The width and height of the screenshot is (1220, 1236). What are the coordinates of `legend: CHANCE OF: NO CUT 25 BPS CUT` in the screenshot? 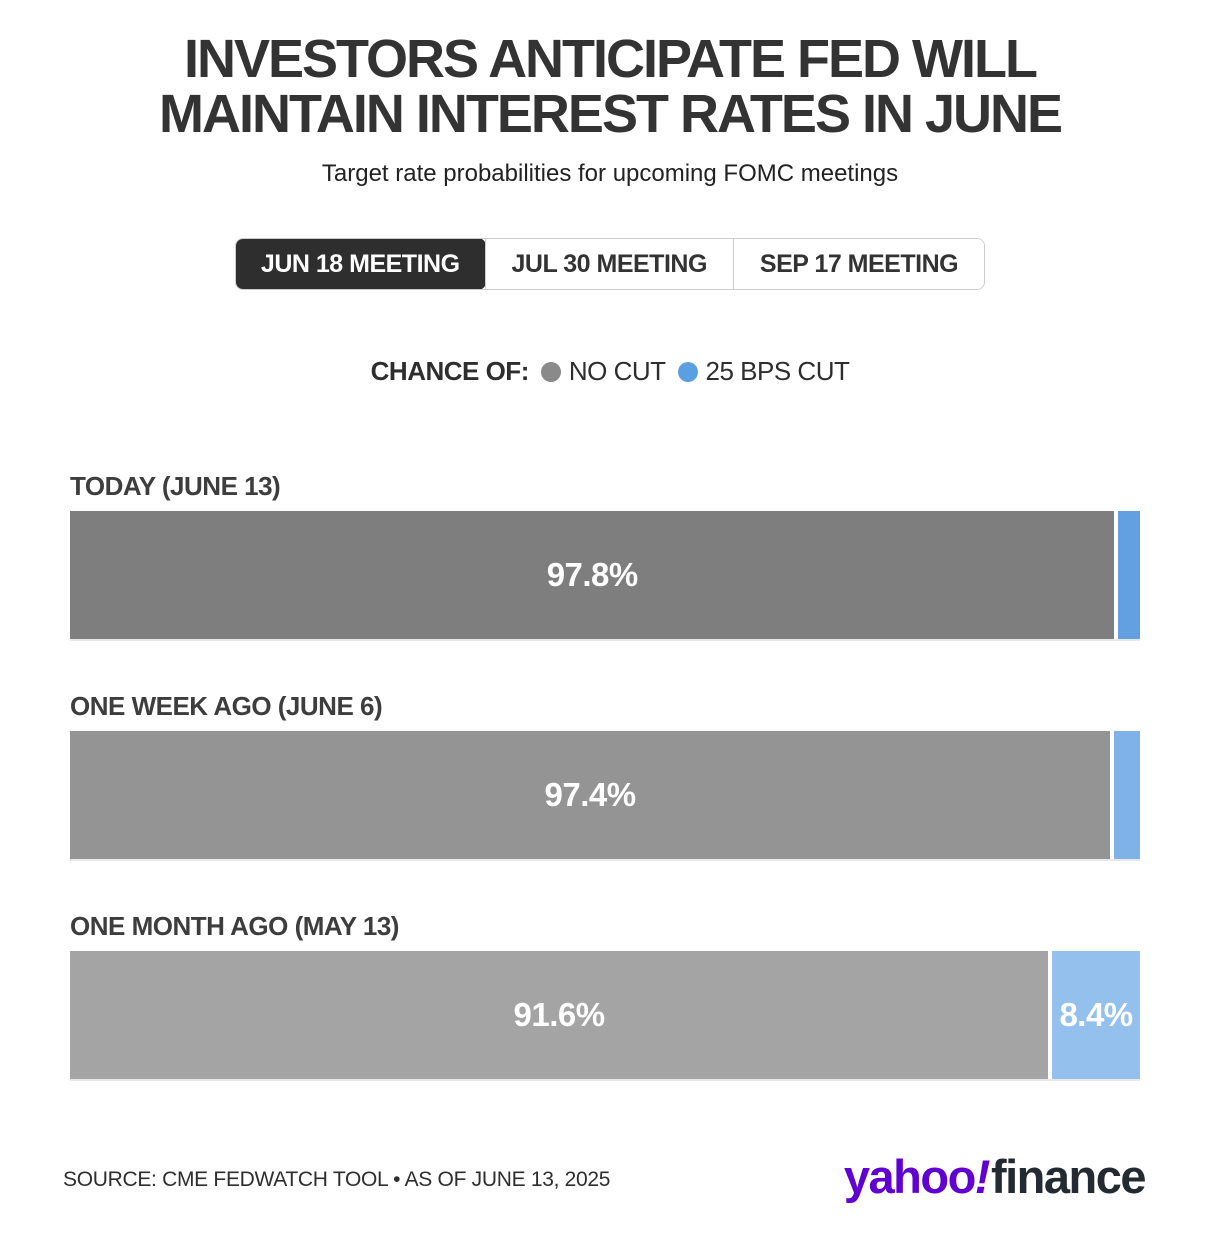 It's located at (610, 371).